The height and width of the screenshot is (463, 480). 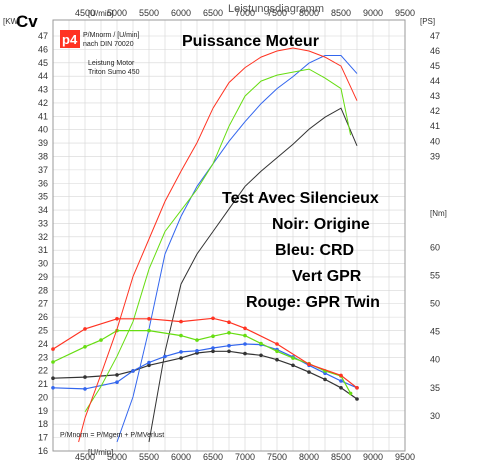 I want to click on y-tick-left: 42, so click(x=43, y=103).